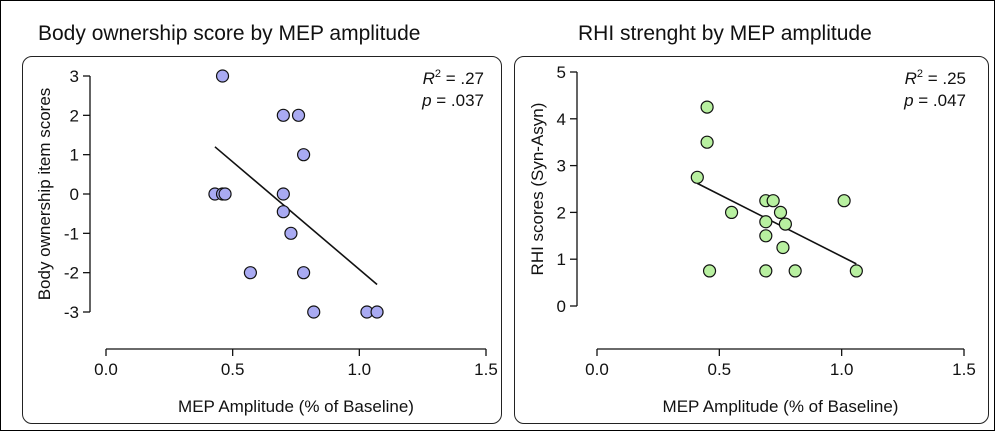 Image resolution: width=997 pixels, height=433 pixels. What do you see at coordinates (781, 406) in the screenshot?
I see `right-x-axis-label: MEP Amplitude (% of Baseline)` at bounding box center [781, 406].